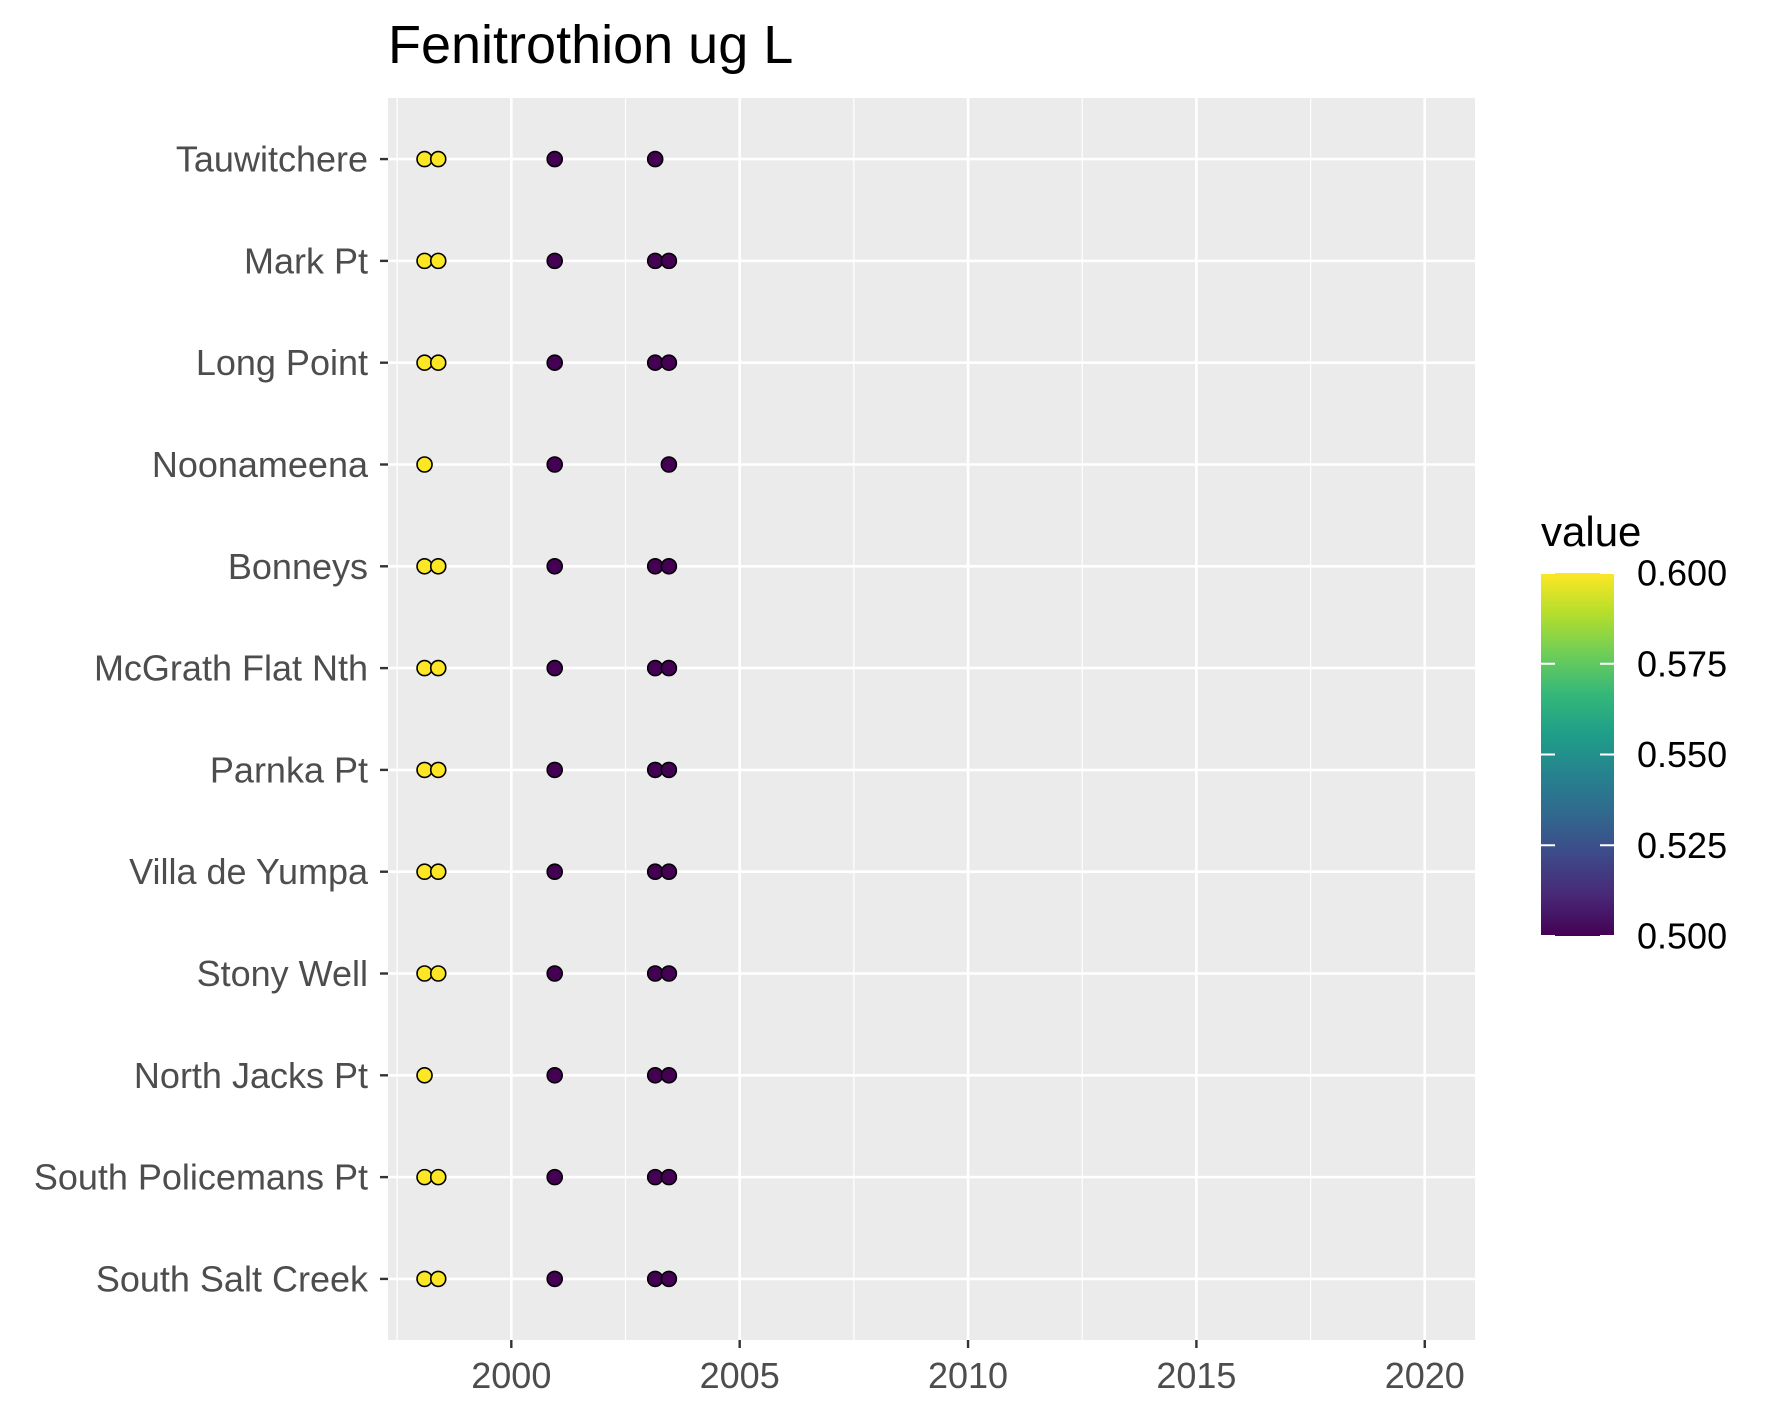 The image size is (1771, 1417). What do you see at coordinates (231, 668) in the screenshot?
I see `y-tick-label: McGrath Flat Nth` at bounding box center [231, 668].